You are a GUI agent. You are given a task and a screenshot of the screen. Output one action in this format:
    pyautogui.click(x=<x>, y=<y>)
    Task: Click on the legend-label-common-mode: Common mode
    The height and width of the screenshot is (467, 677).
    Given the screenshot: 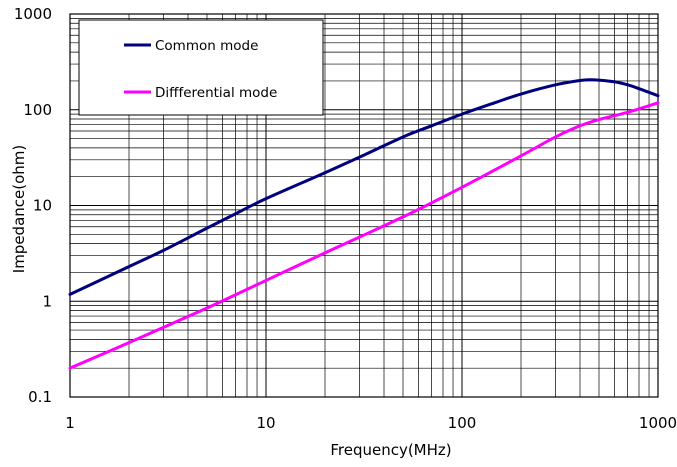 What is the action you would take?
    pyautogui.click(x=206, y=46)
    